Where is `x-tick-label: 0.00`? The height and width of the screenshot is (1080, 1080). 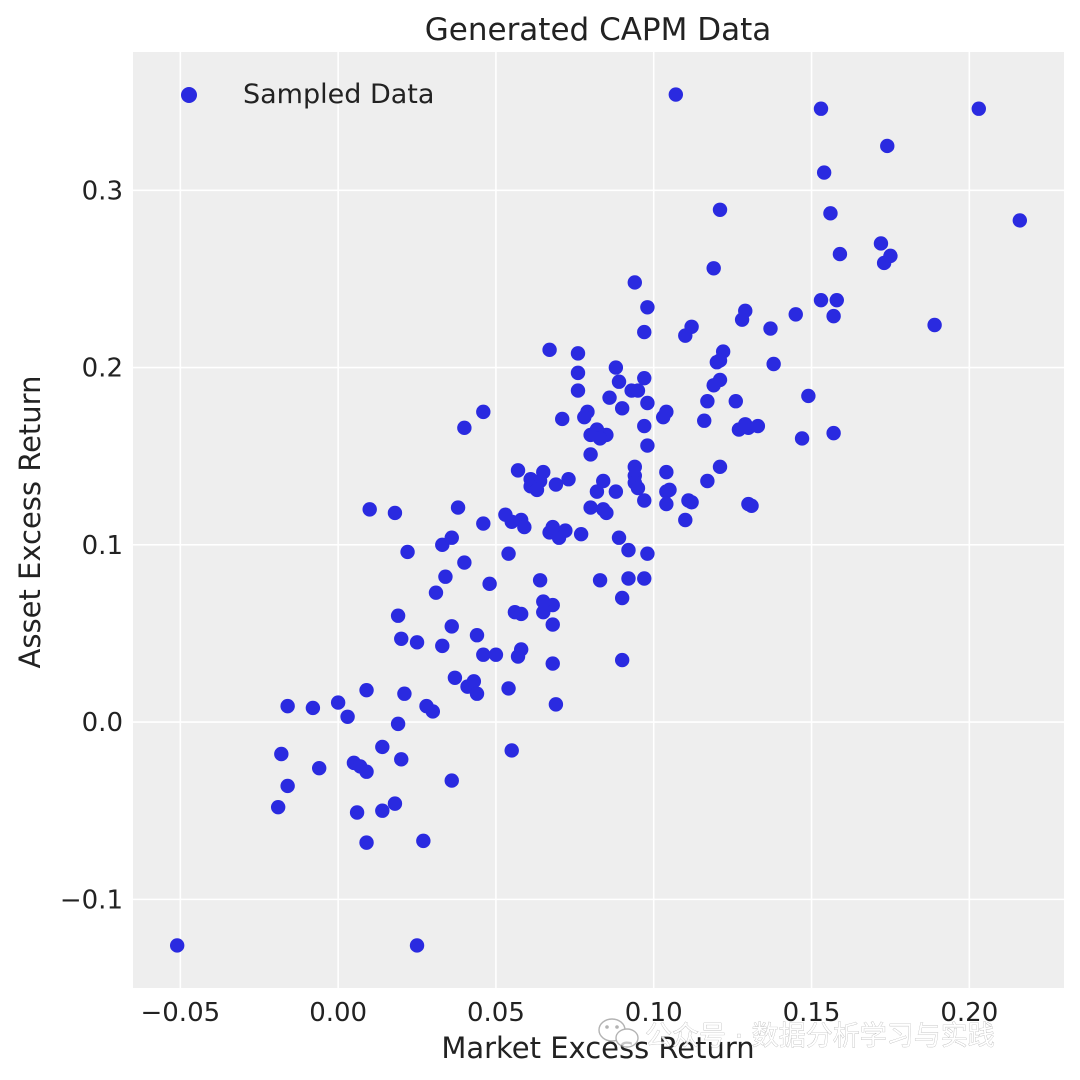
x-tick-label: 0.00 is located at coordinates (338, 1013).